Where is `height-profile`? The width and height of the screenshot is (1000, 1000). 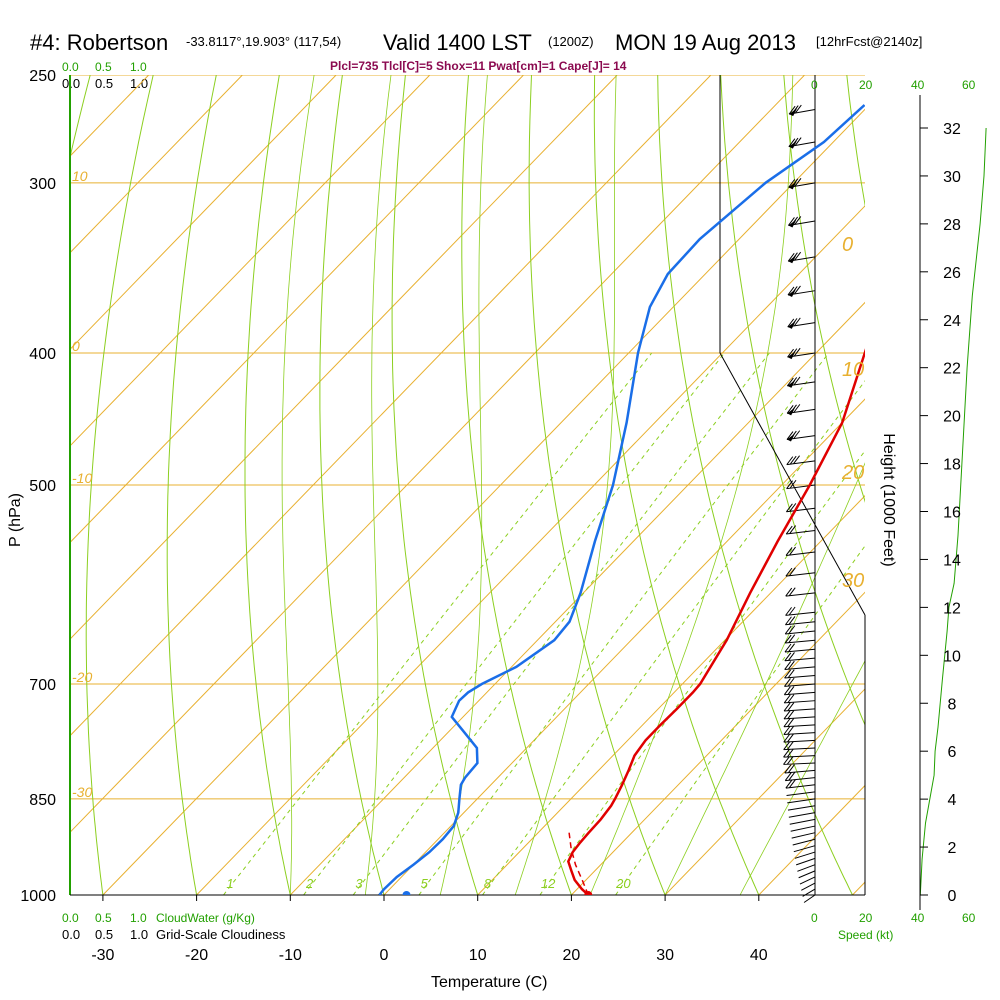
height-profile is located at coordinates (953, 511).